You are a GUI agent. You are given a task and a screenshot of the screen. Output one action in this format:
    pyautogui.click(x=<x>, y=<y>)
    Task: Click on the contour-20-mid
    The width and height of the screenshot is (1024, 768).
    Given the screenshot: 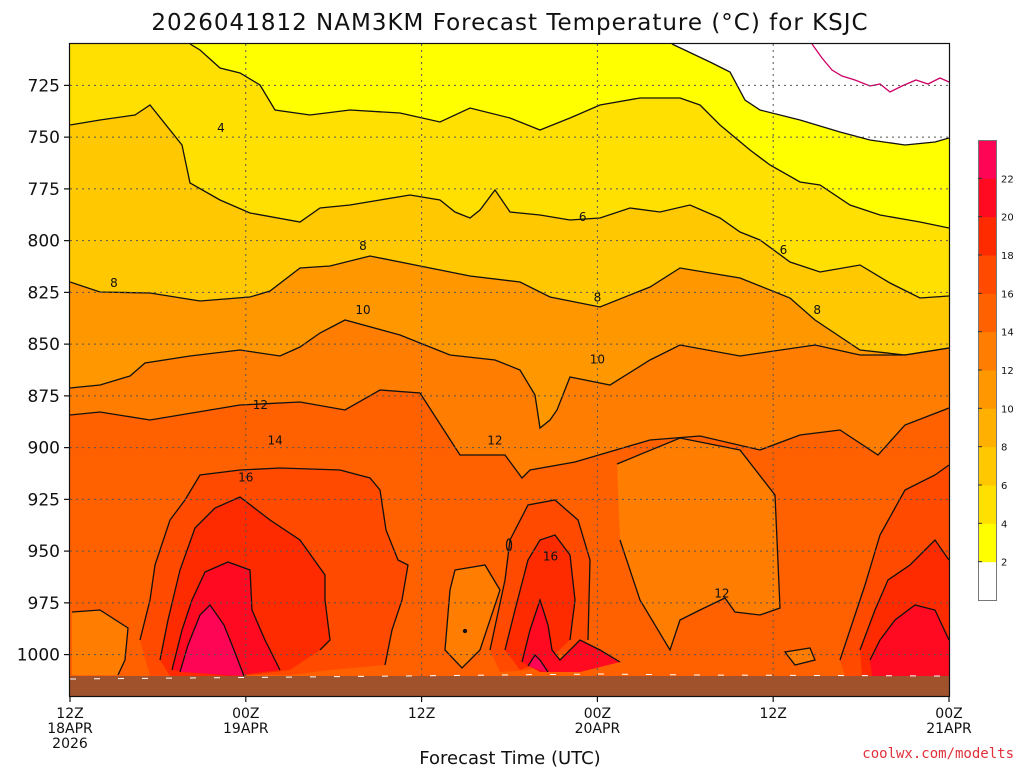 What is the action you would take?
    pyautogui.click(x=538, y=663)
    